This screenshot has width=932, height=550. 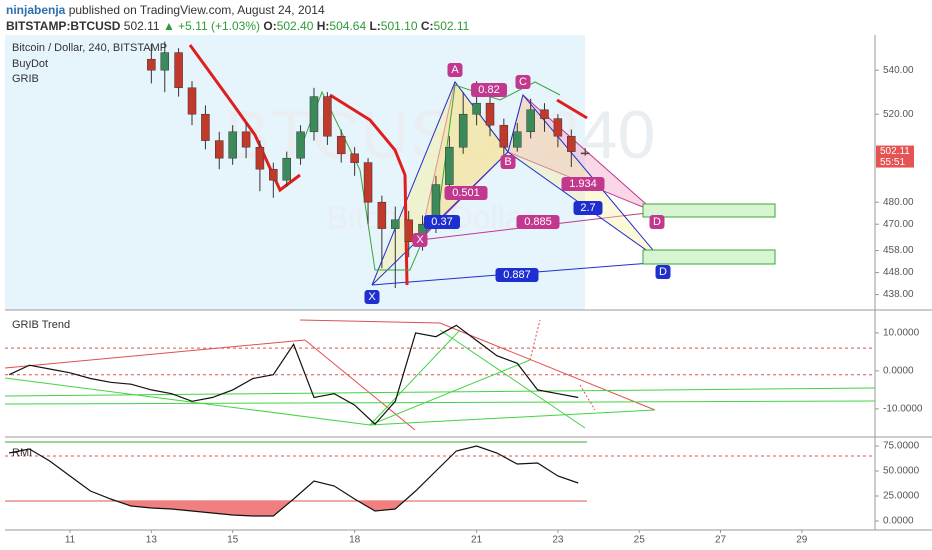 I want to click on x-tick-label: 15, so click(x=233, y=540).